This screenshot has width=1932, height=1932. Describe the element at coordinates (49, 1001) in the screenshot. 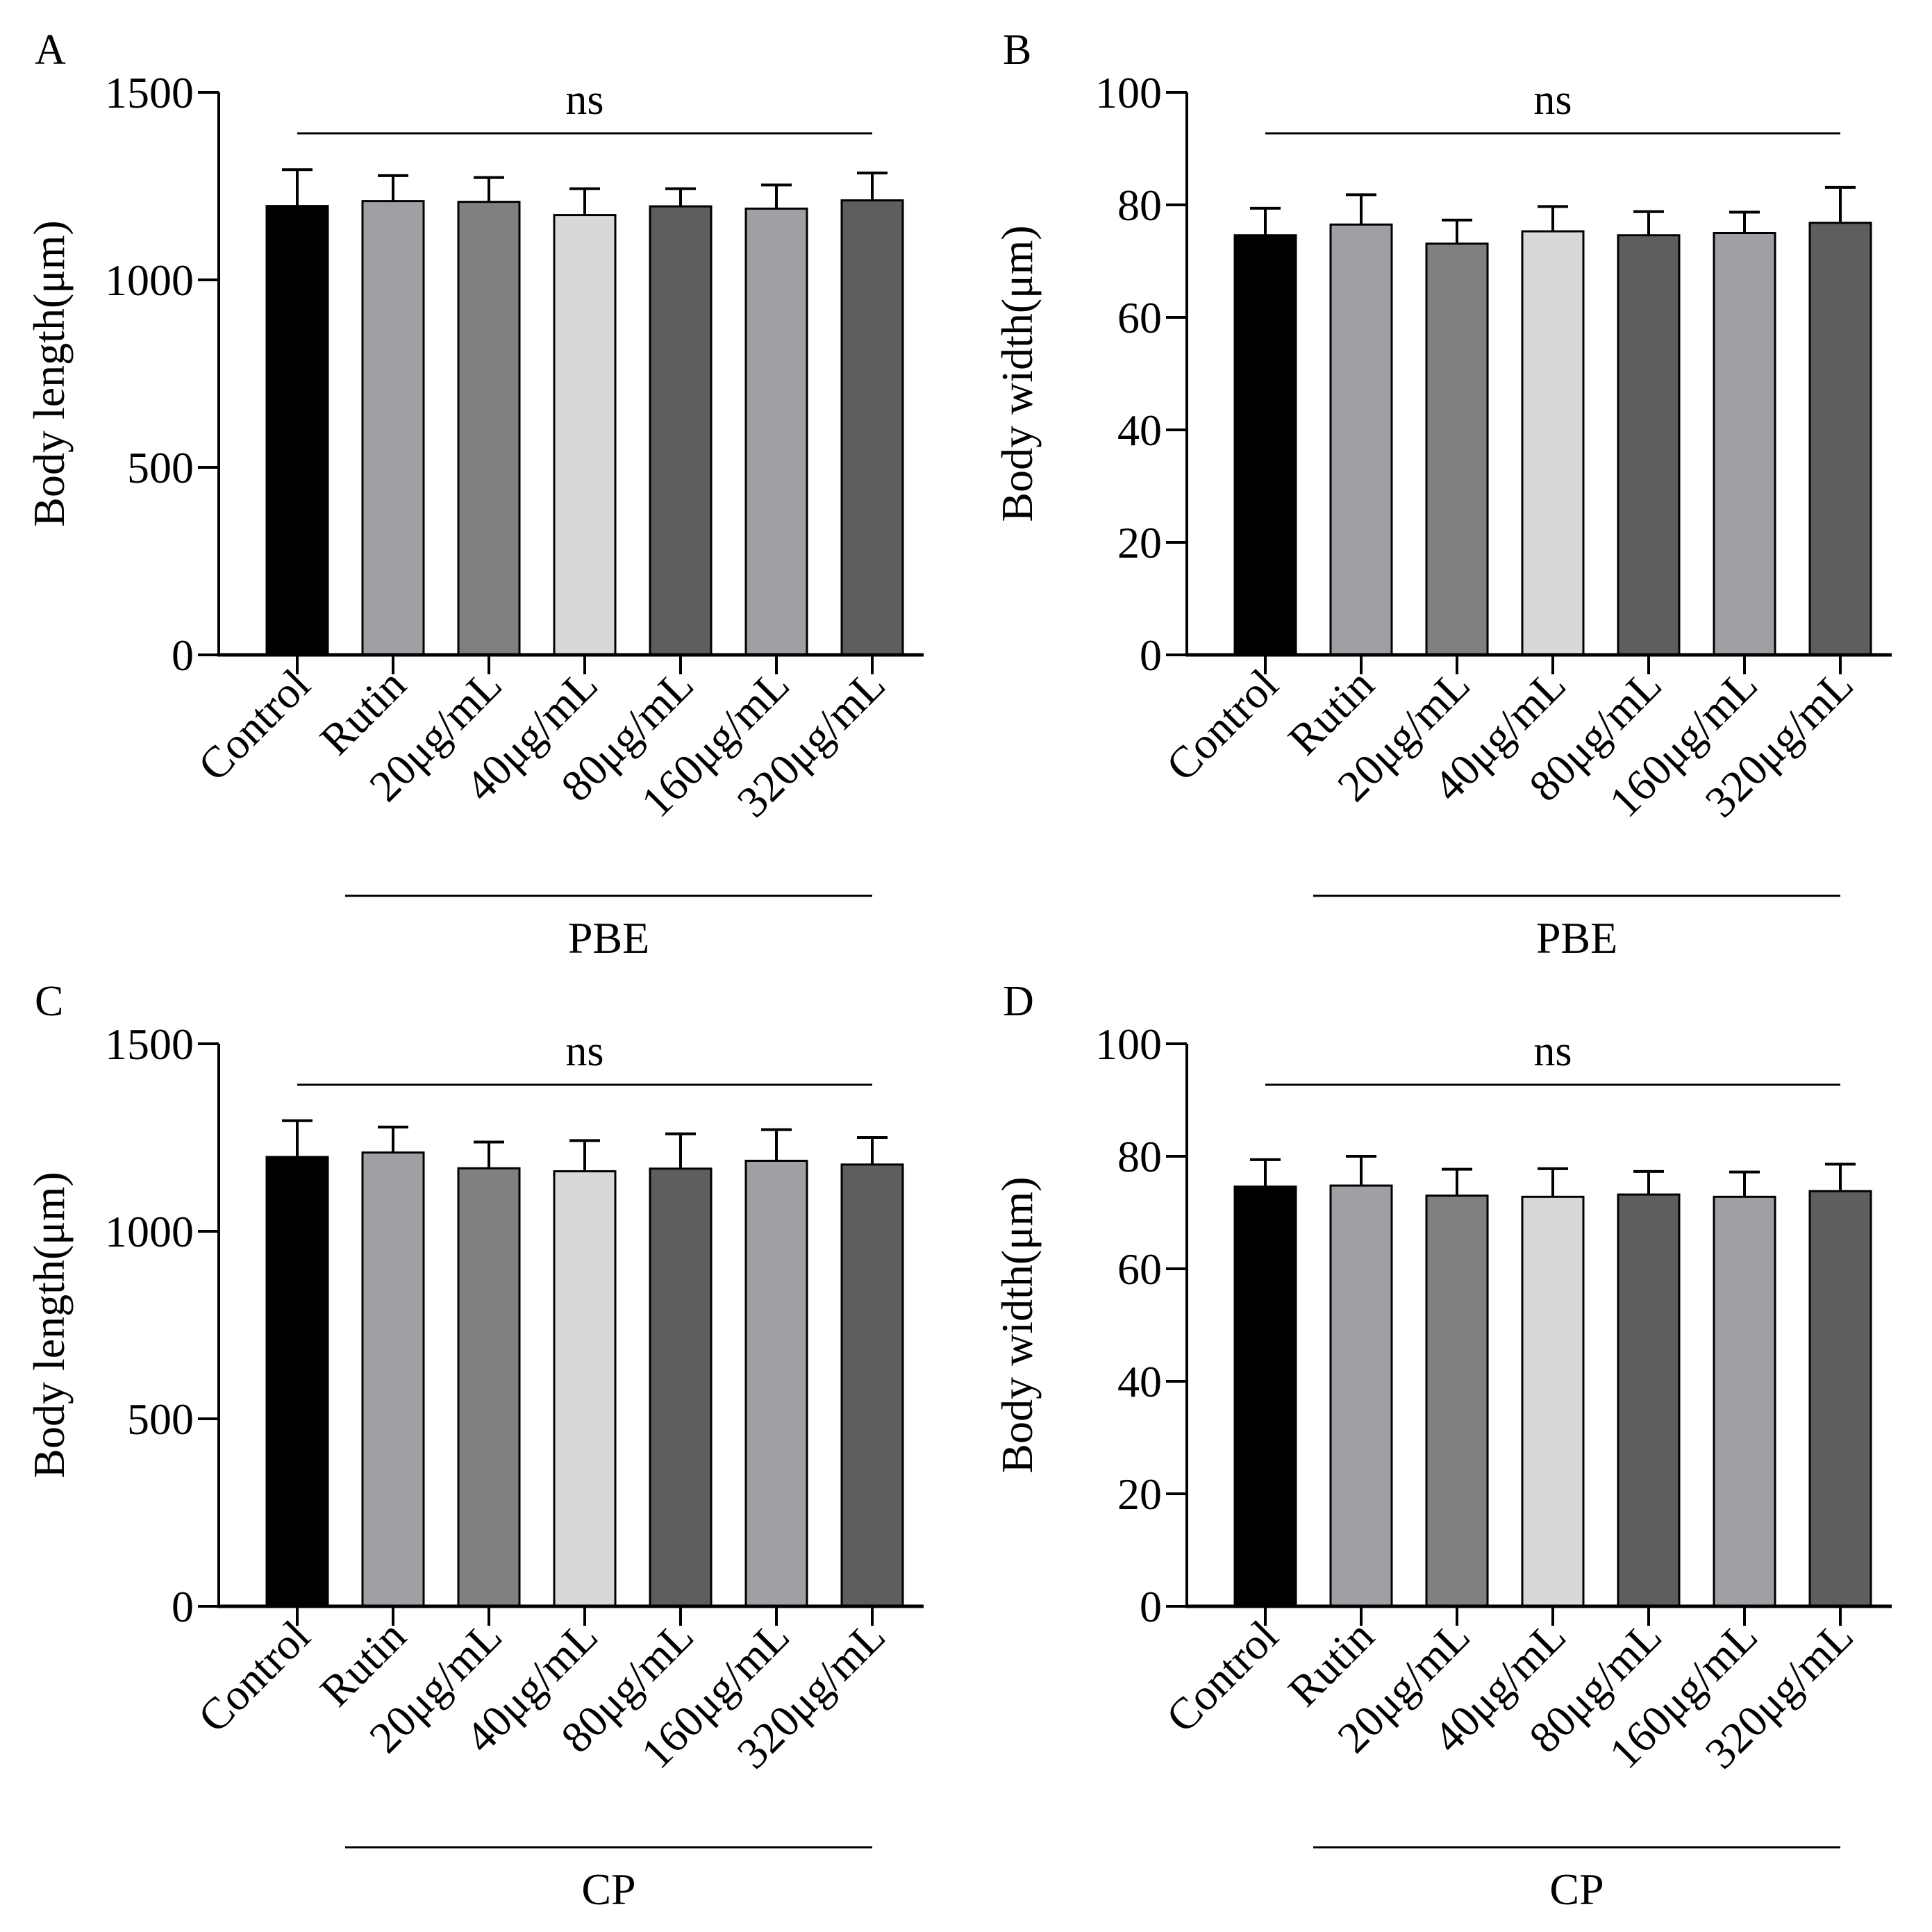

I see `panel-letter: C` at that location.